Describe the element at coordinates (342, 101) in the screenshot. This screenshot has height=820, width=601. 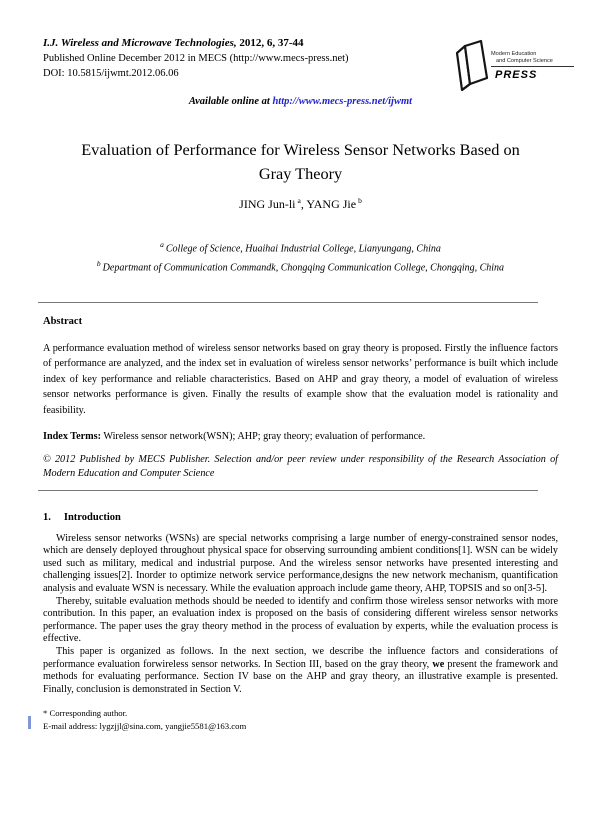
I see `available-online-link: http://www.mecs-press.net/ijwmt` at that location.